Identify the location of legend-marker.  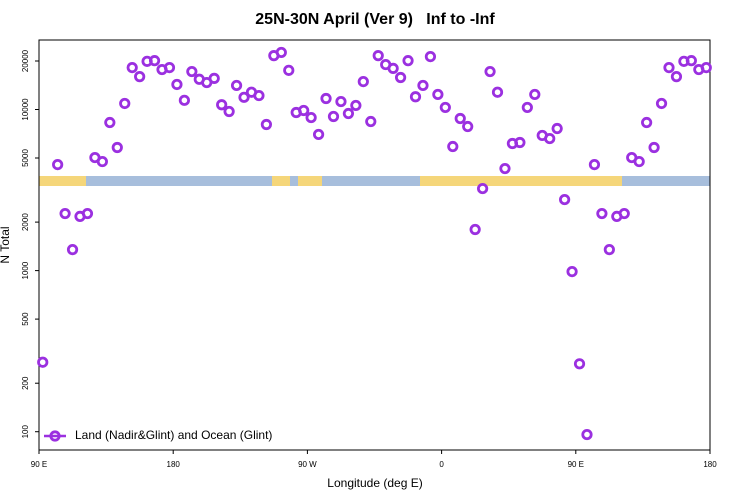
(55, 436).